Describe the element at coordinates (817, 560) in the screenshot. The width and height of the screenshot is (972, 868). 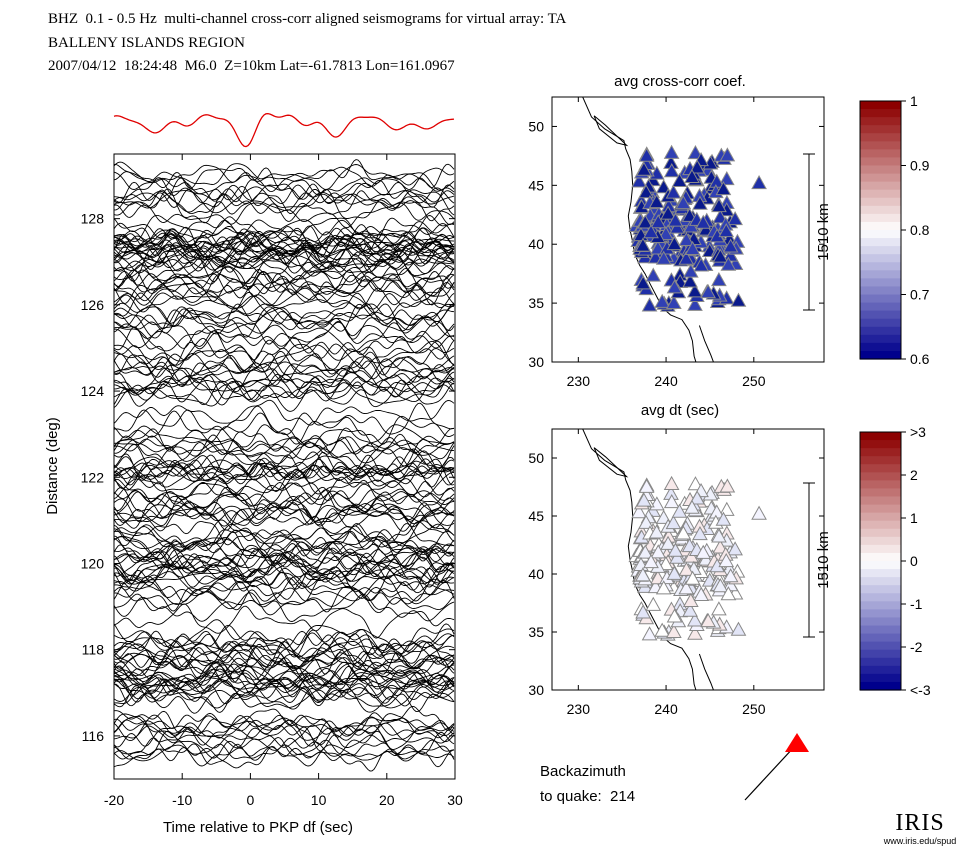
I see `dt-map-scale-bar: 1510 km` at that location.